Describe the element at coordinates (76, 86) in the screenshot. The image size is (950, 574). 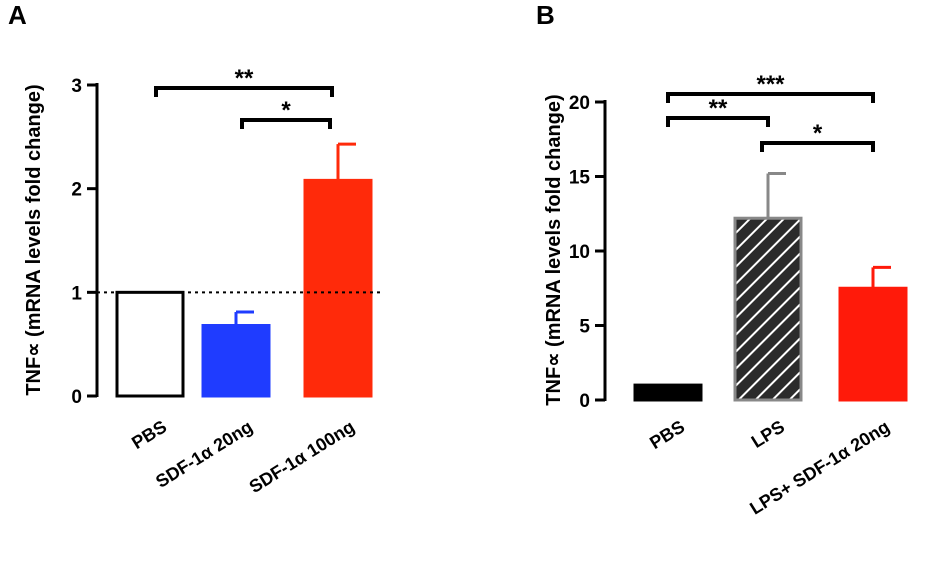
I see `panel-a-y-tick-label: 3` at that location.